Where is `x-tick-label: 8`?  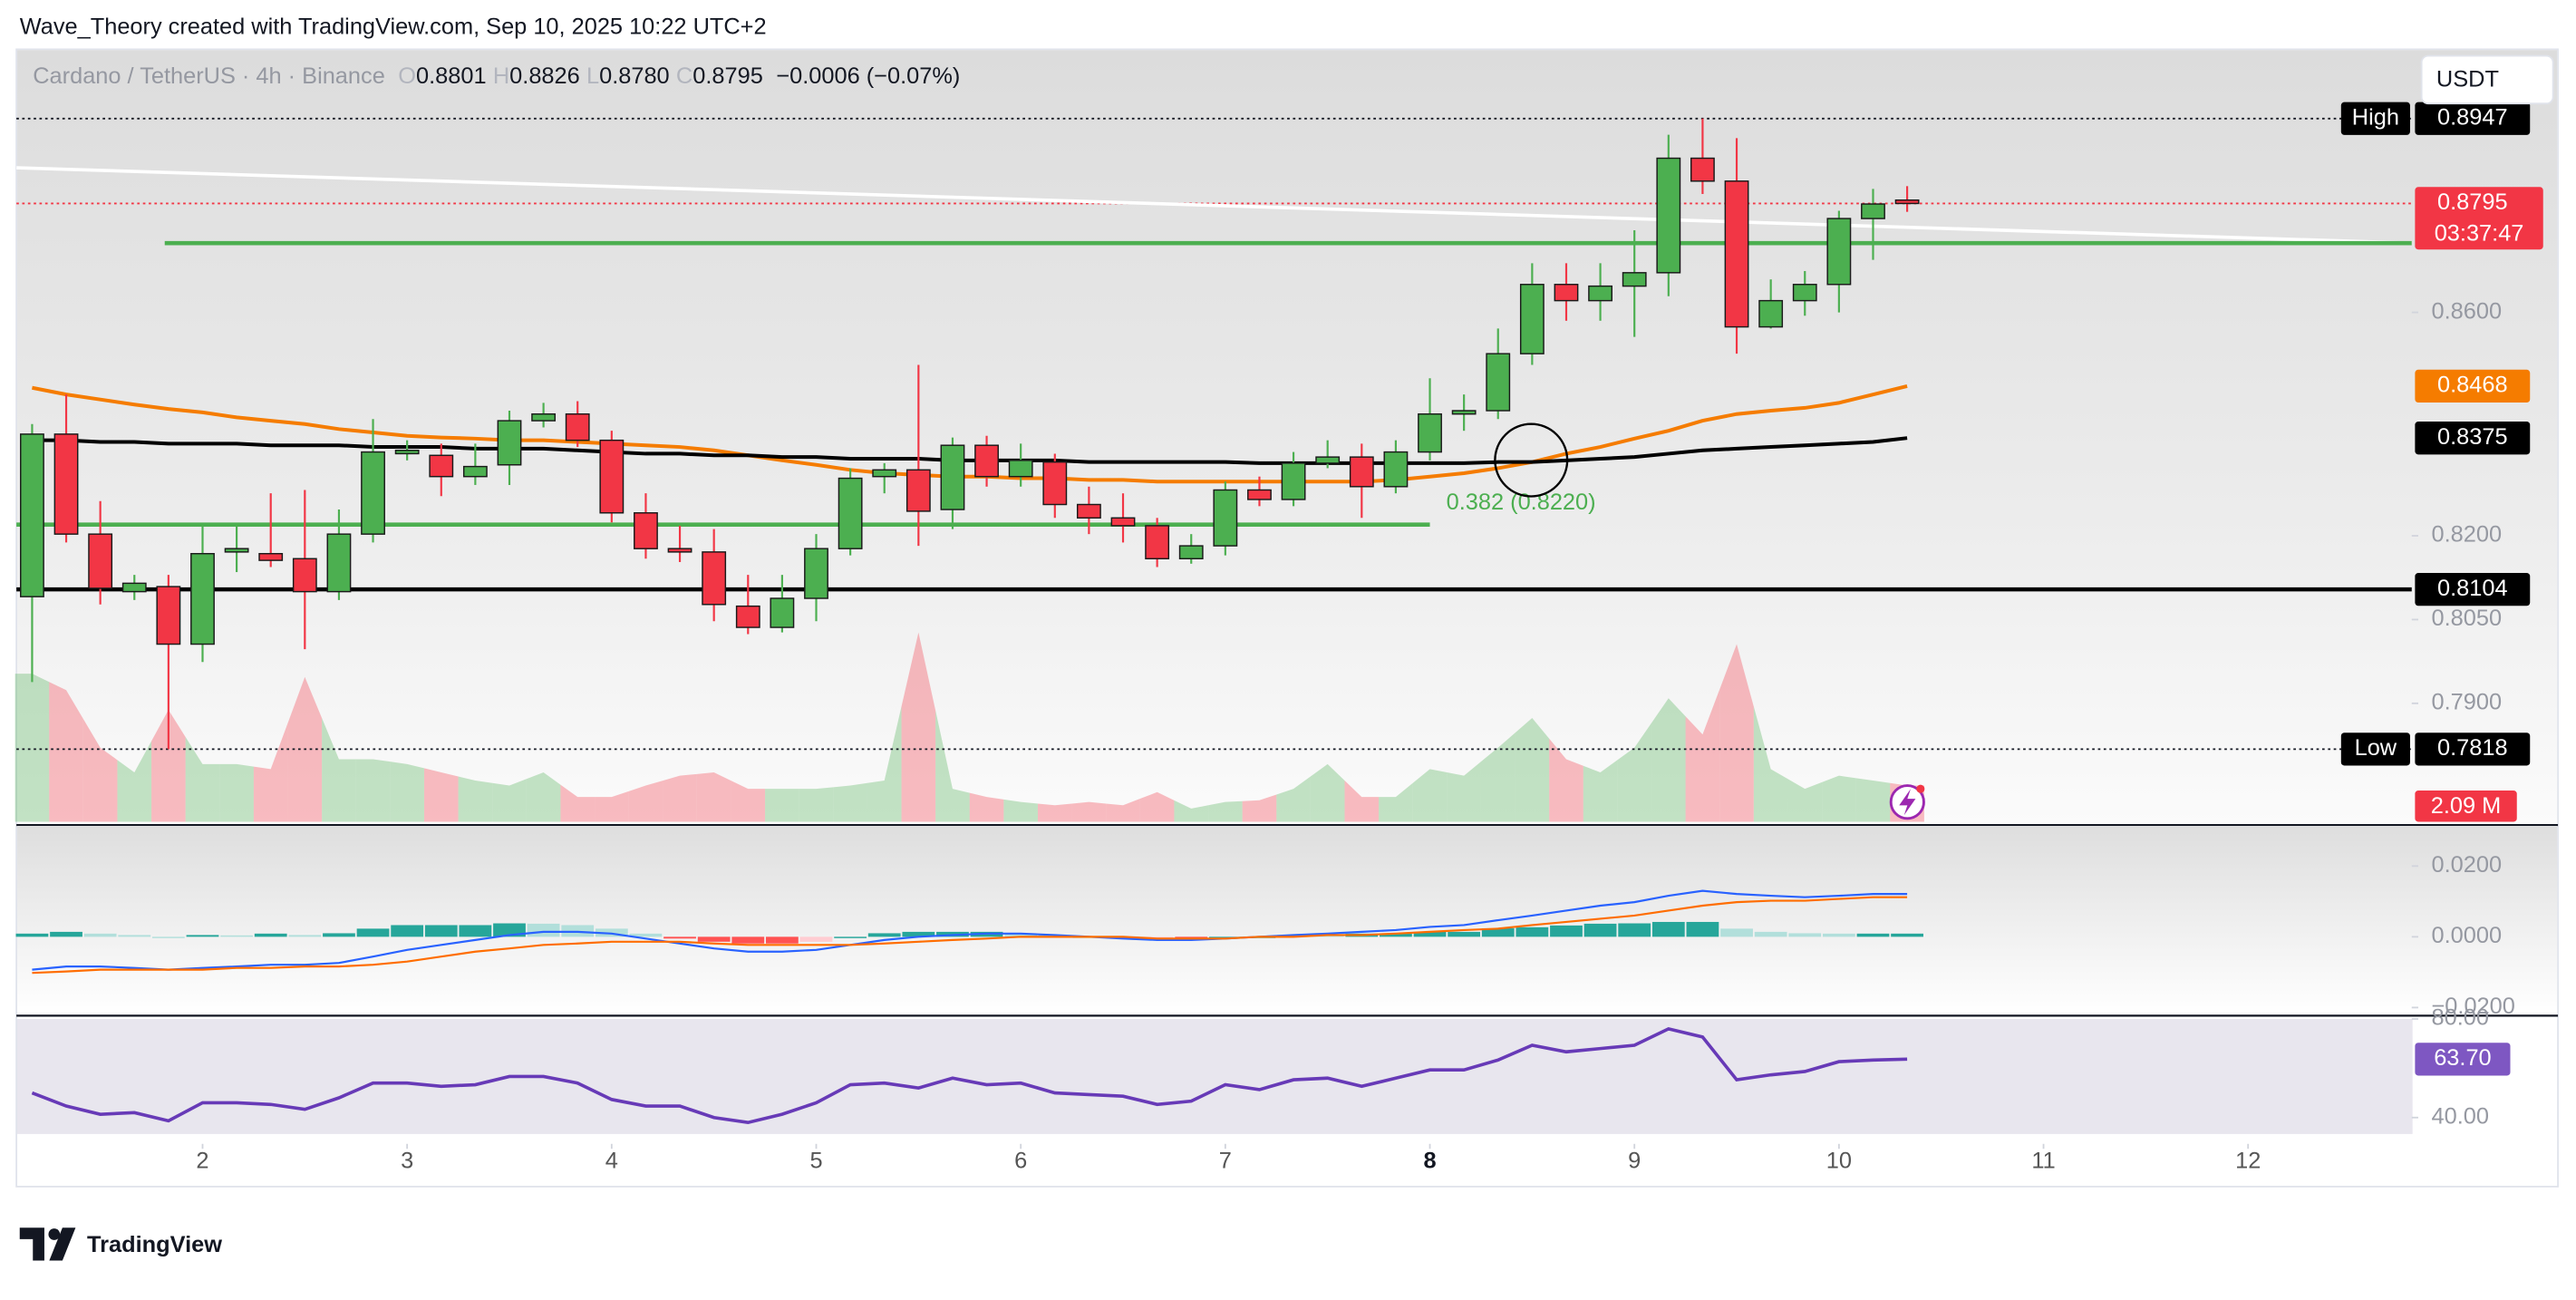
x-tick-label: 8 is located at coordinates (1429, 1160).